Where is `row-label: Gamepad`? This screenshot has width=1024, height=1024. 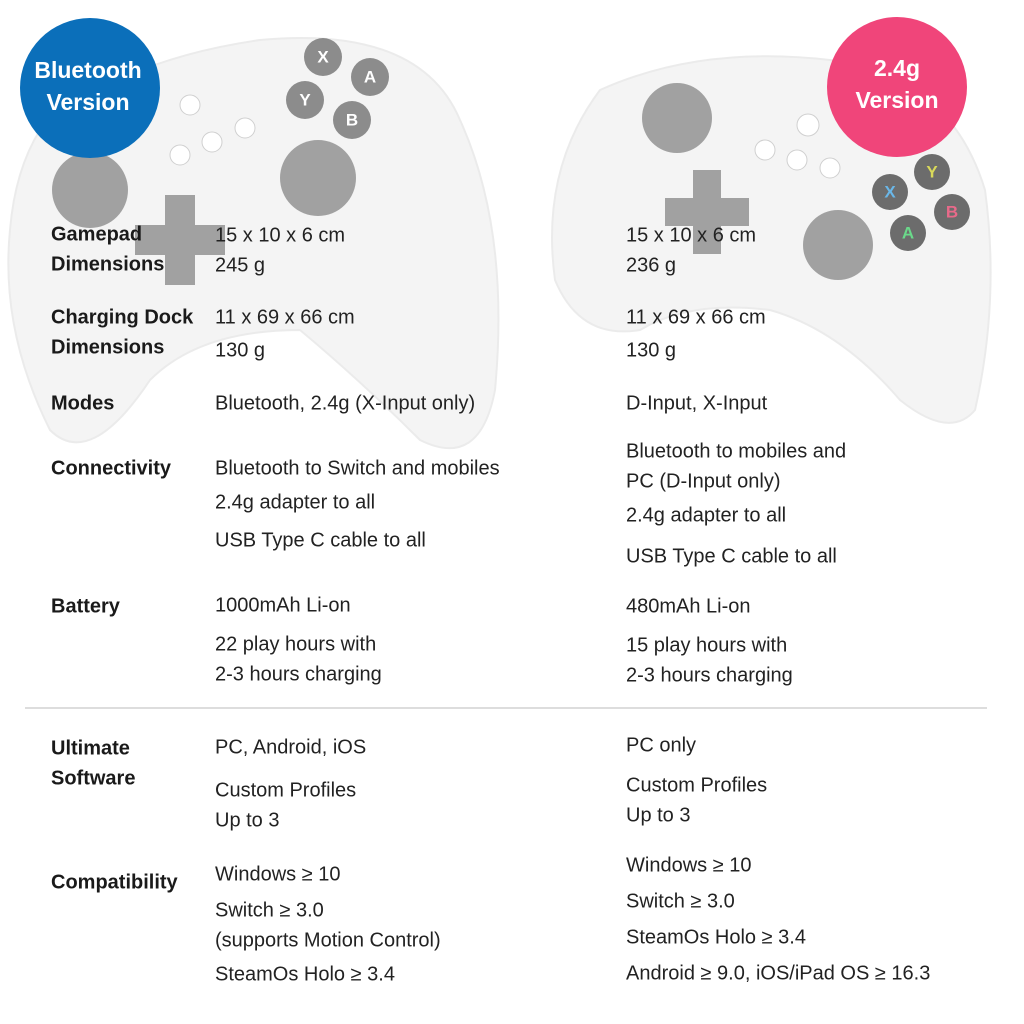
row-label: Gamepad is located at coordinates (96, 234).